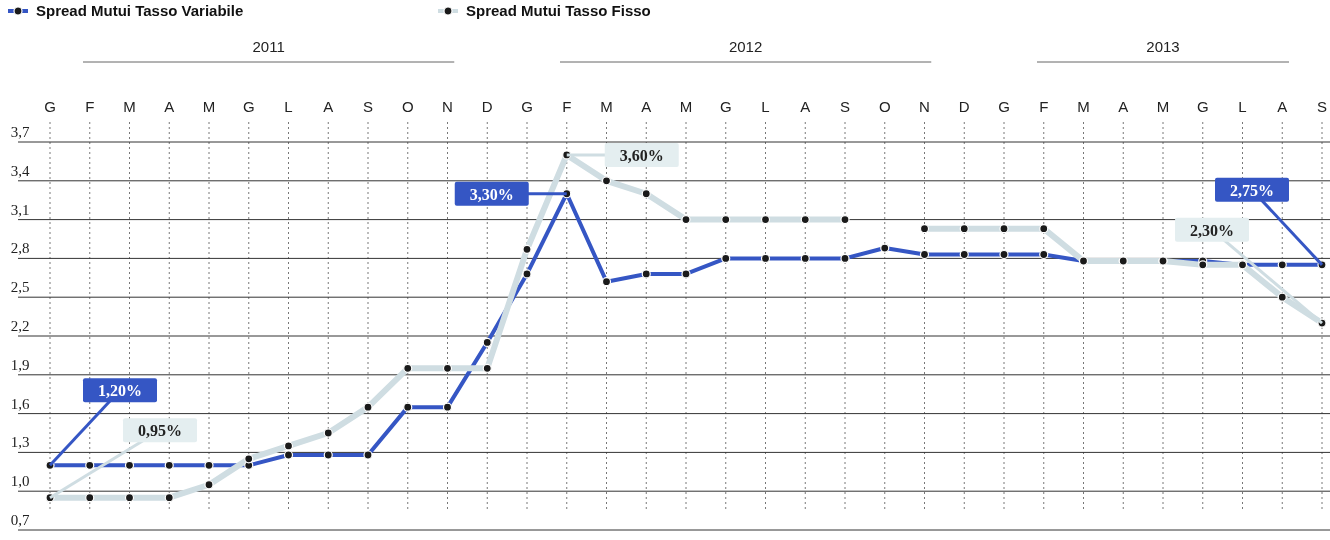  What do you see at coordinates (20, 364) in the screenshot?
I see `y-tick-label: 1,9` at bounding box center [20, 364].